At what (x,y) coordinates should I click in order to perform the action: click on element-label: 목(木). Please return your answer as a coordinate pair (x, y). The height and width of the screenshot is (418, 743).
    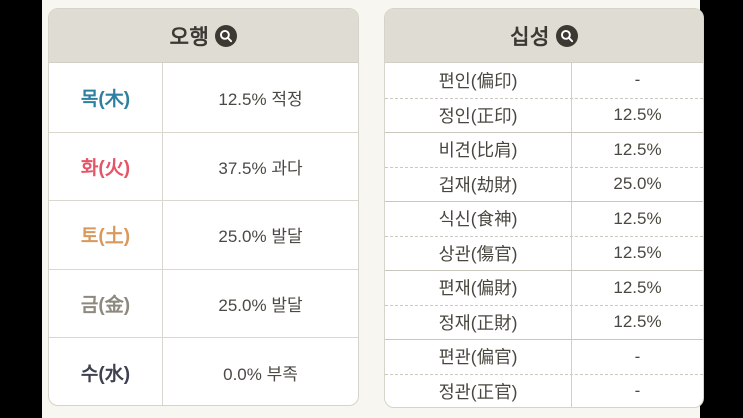
    Looking at the image, I should click on (106, 97).